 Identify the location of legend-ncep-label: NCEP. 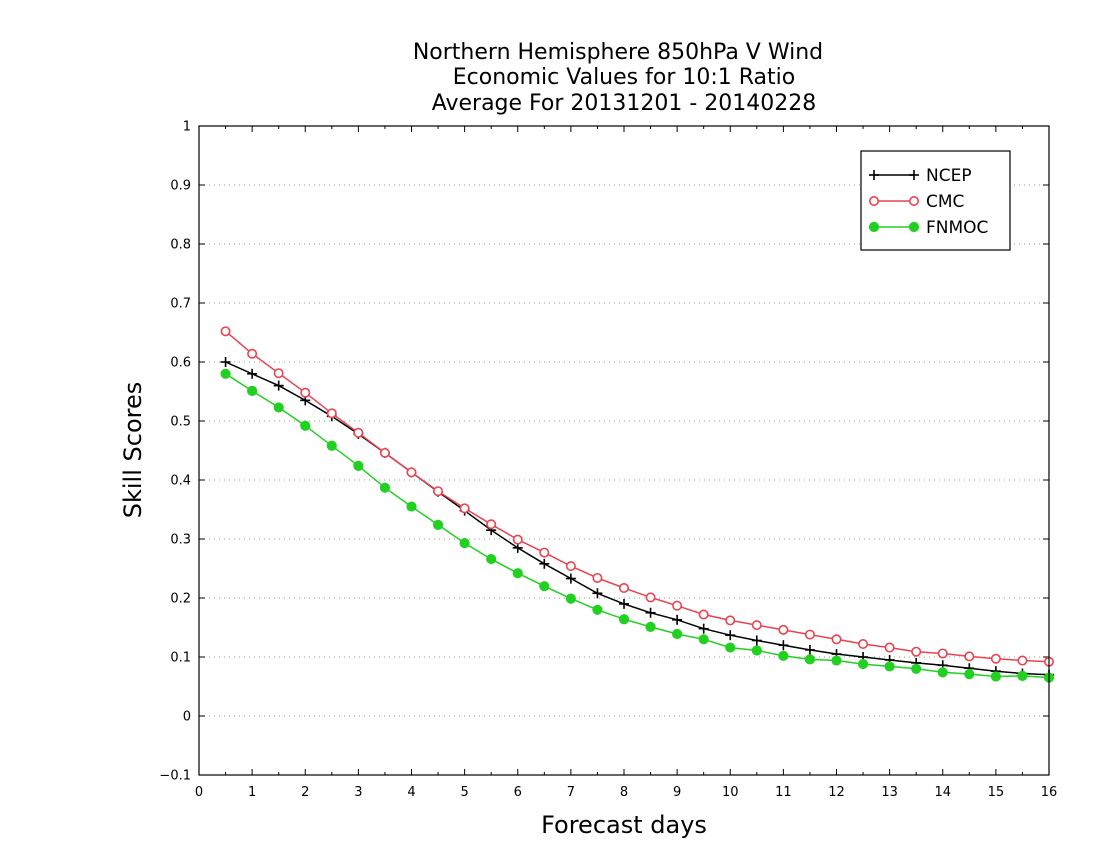
(949, 176).